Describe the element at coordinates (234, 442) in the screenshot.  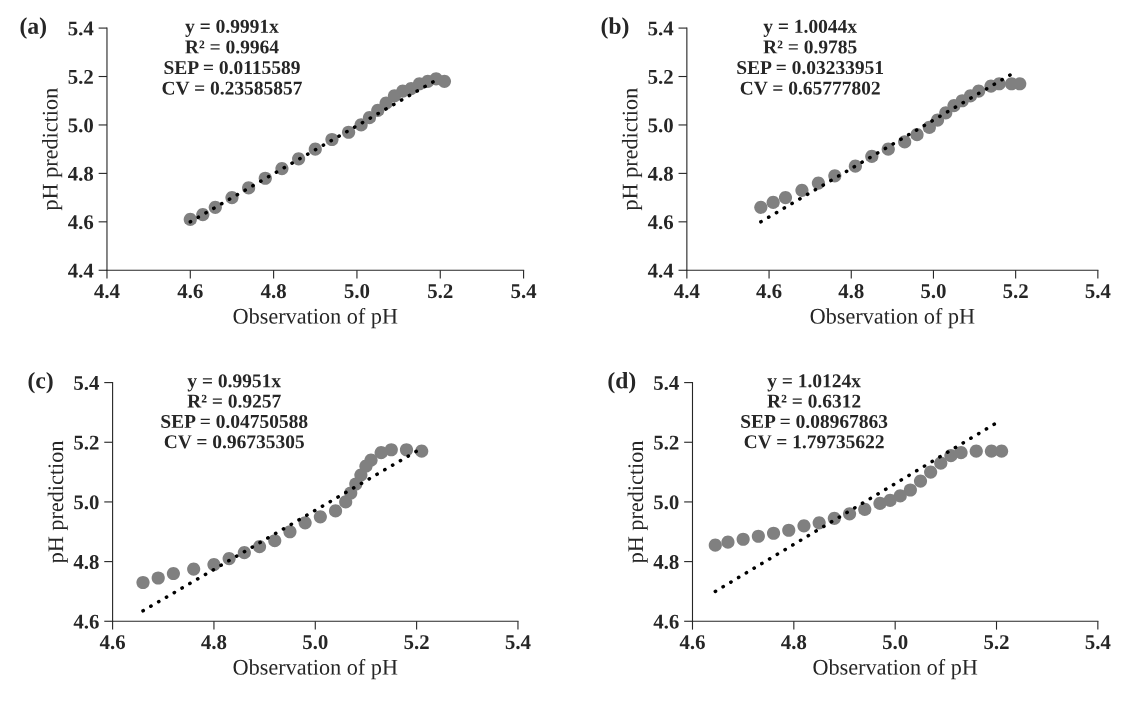
I see `annotation: CV = 0.96735305` at that location.